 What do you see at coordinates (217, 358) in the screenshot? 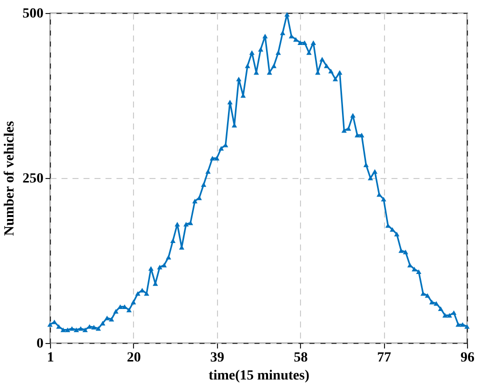
I see `x-tick-label: 39` at bounding box center [217, 358].